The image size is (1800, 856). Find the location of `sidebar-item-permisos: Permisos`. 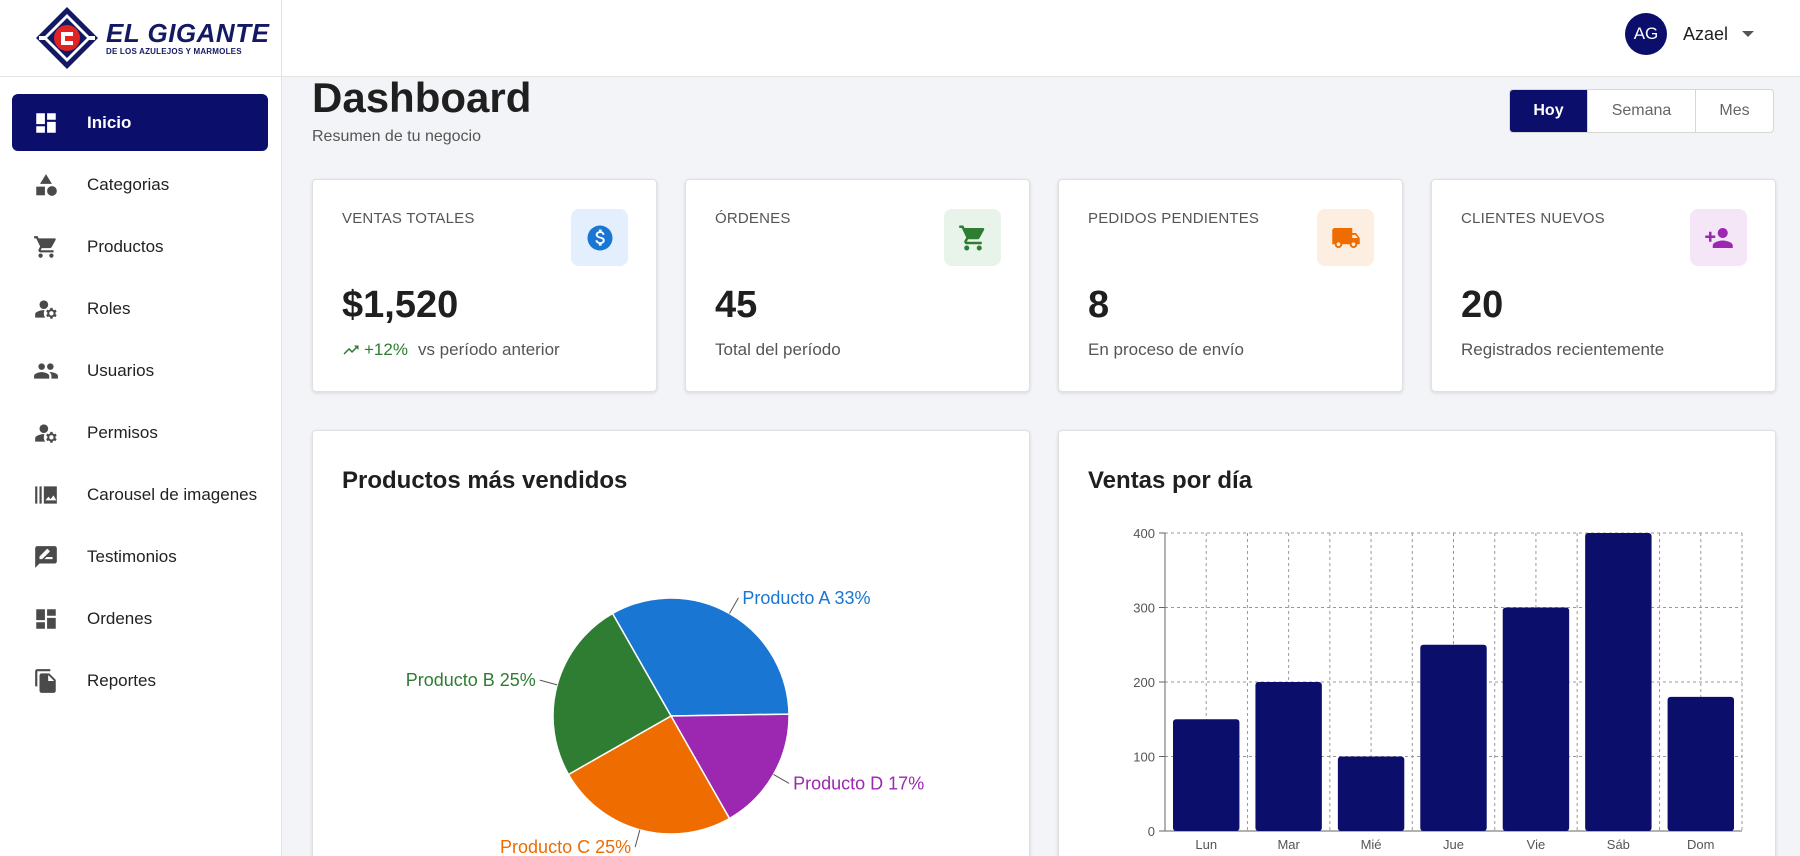

sidebar-item-permisos: Permisos is located at coordinates (140, 432).